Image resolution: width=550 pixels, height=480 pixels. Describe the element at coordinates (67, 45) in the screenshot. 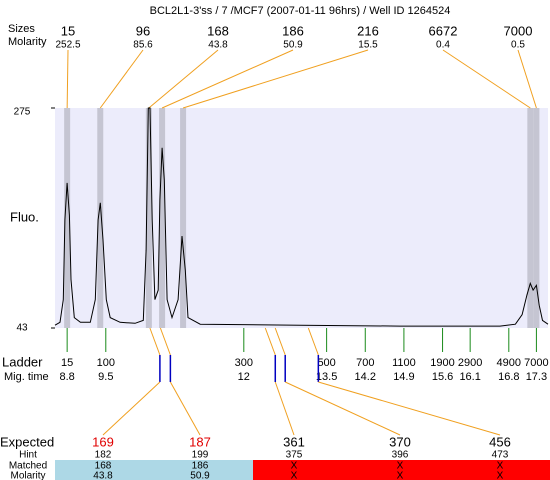

I see `peak-molarity: 252.5` at that location.